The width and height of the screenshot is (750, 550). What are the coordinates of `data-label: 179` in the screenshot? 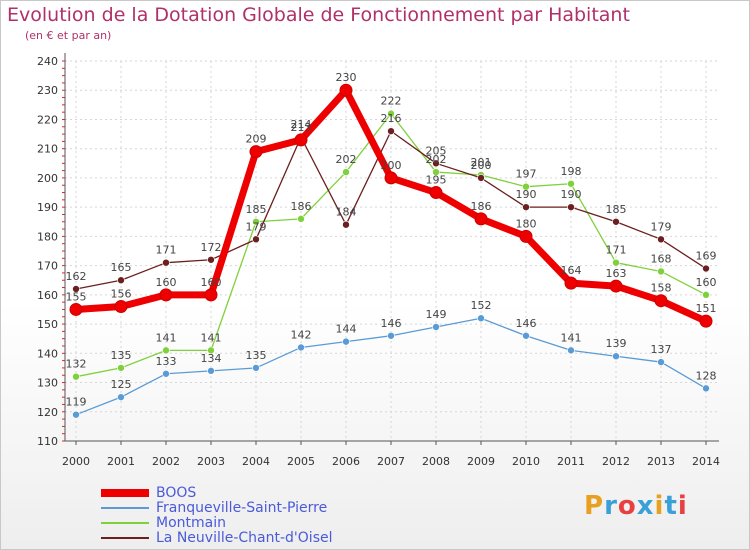 It's located at (256, 226).